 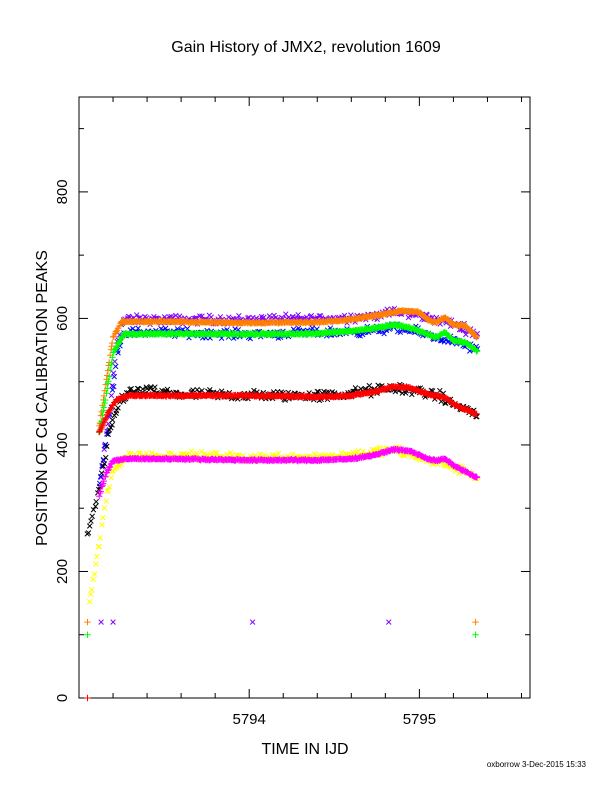 I want to click on x-tick-label: 5795, so click(x=419, y=719).